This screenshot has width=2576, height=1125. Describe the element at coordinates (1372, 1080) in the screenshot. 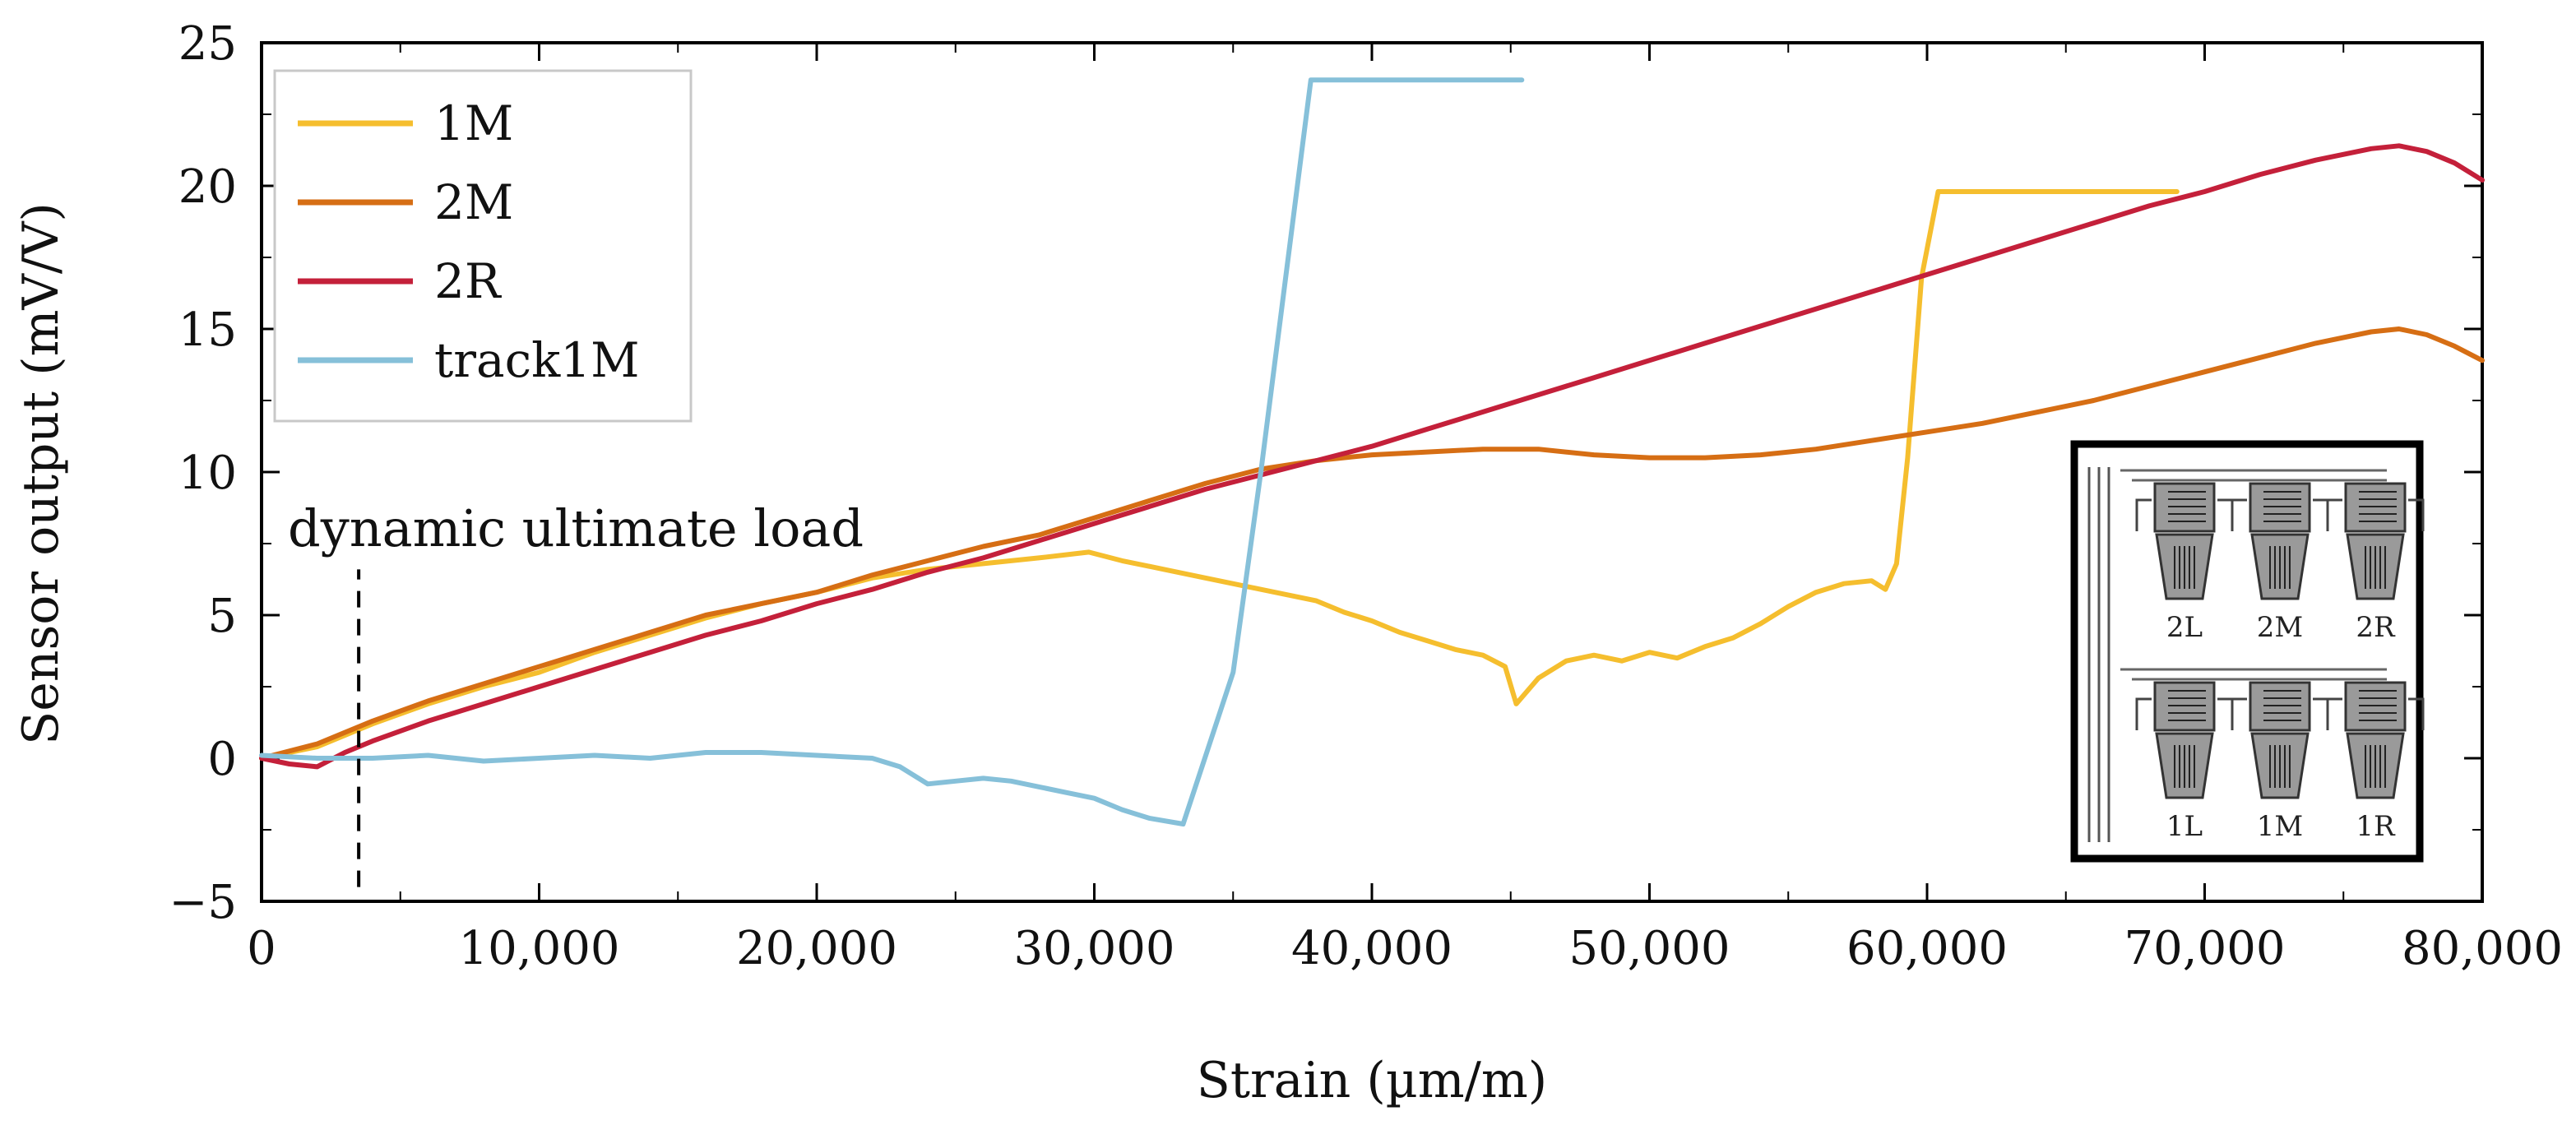

I see `x-axis-title: Strain (µm/m)` at that location.